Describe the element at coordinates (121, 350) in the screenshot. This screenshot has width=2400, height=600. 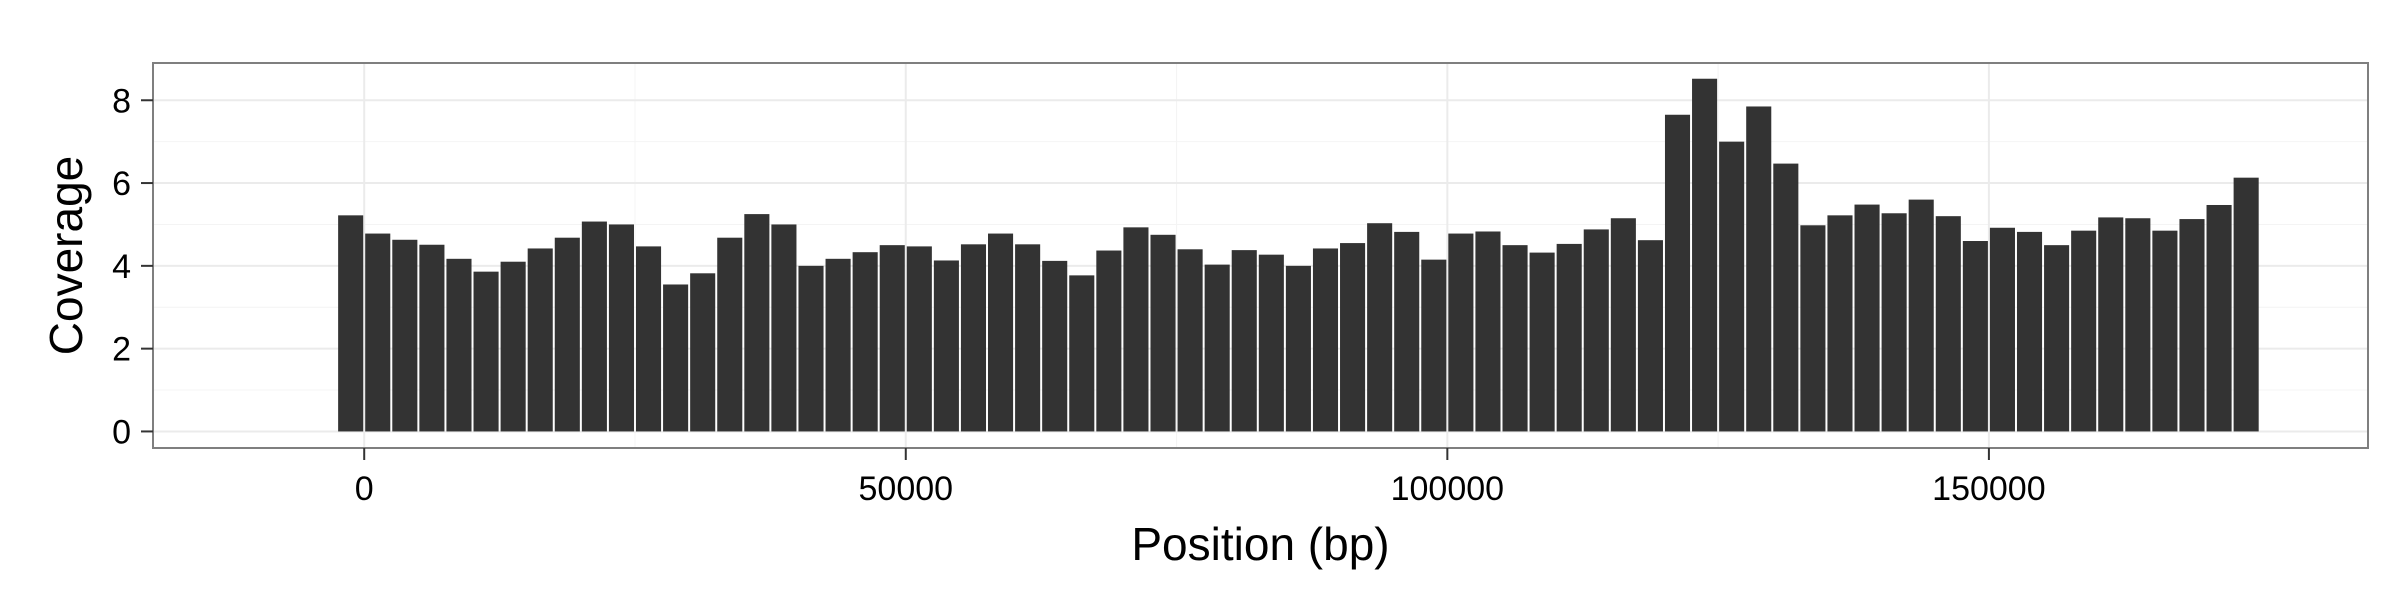
I see `y-tick-label: 2` at that location.